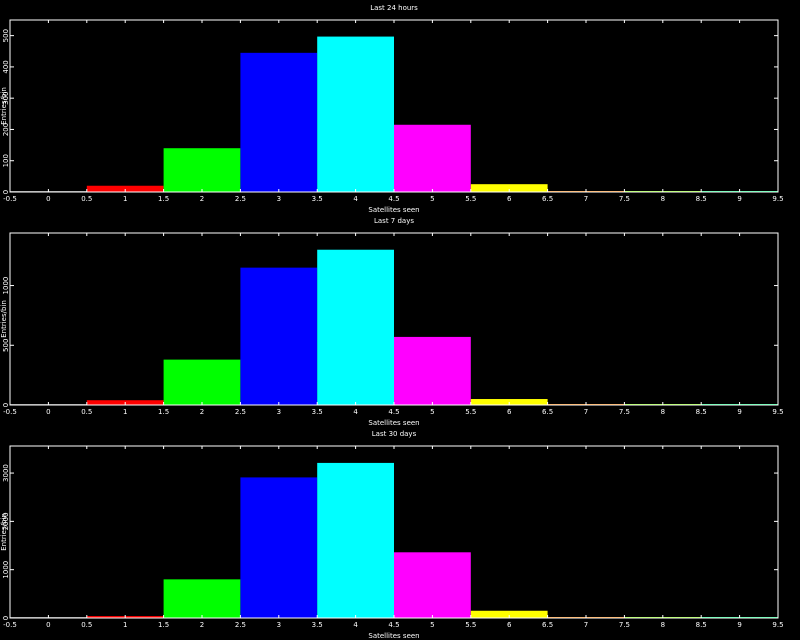 This screenshot has width=800, height=640. I want to click on chart-title: Last 7 days, so click(394, 221).